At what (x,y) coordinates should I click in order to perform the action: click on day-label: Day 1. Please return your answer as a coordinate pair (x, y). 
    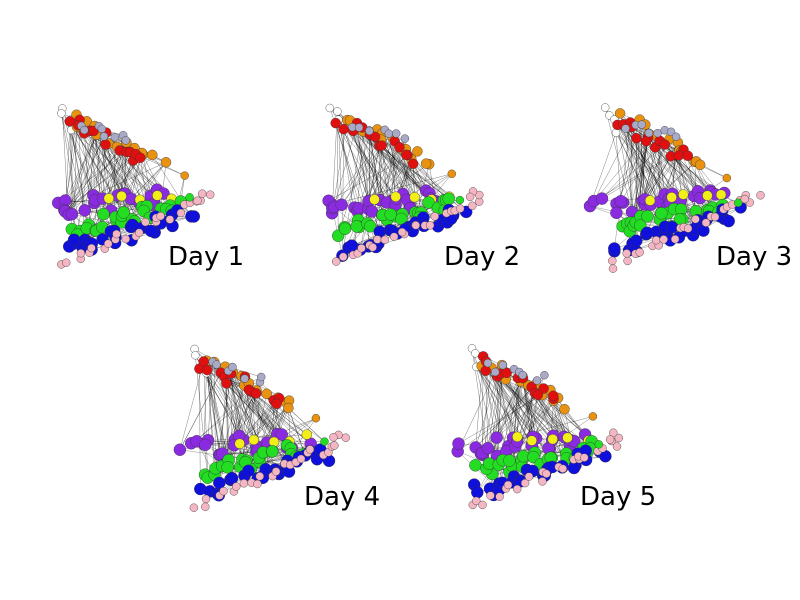
    Looking at the image, I should click on (206, 257).